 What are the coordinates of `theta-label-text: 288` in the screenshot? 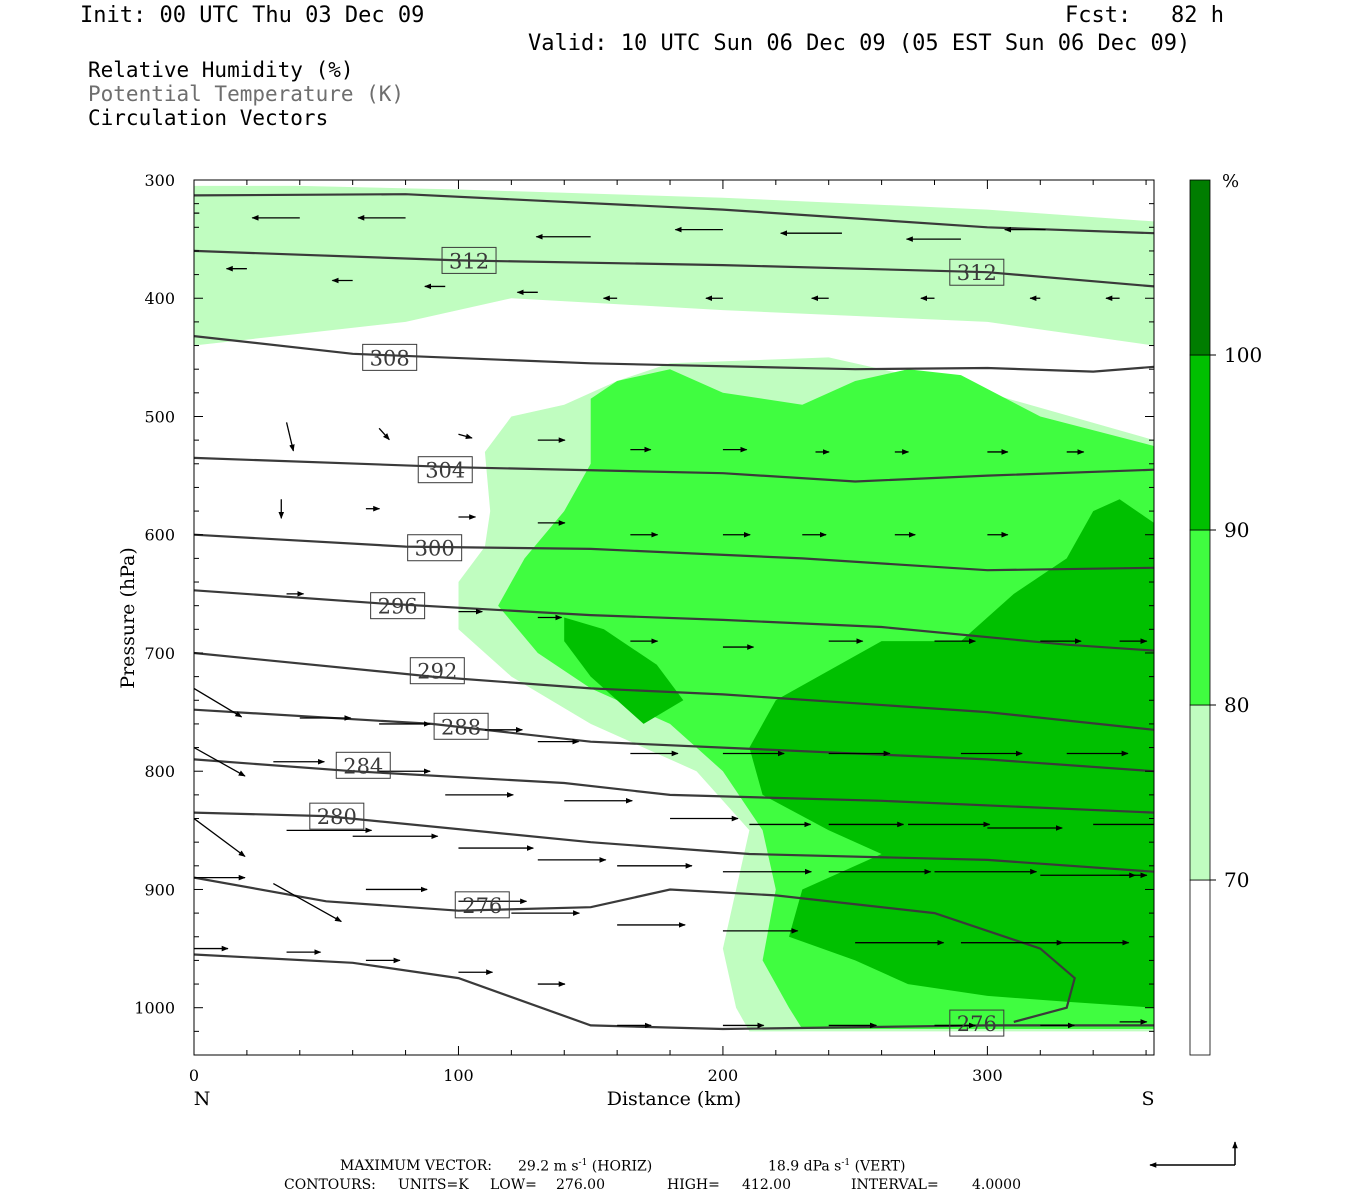 It's located at (461, 727).